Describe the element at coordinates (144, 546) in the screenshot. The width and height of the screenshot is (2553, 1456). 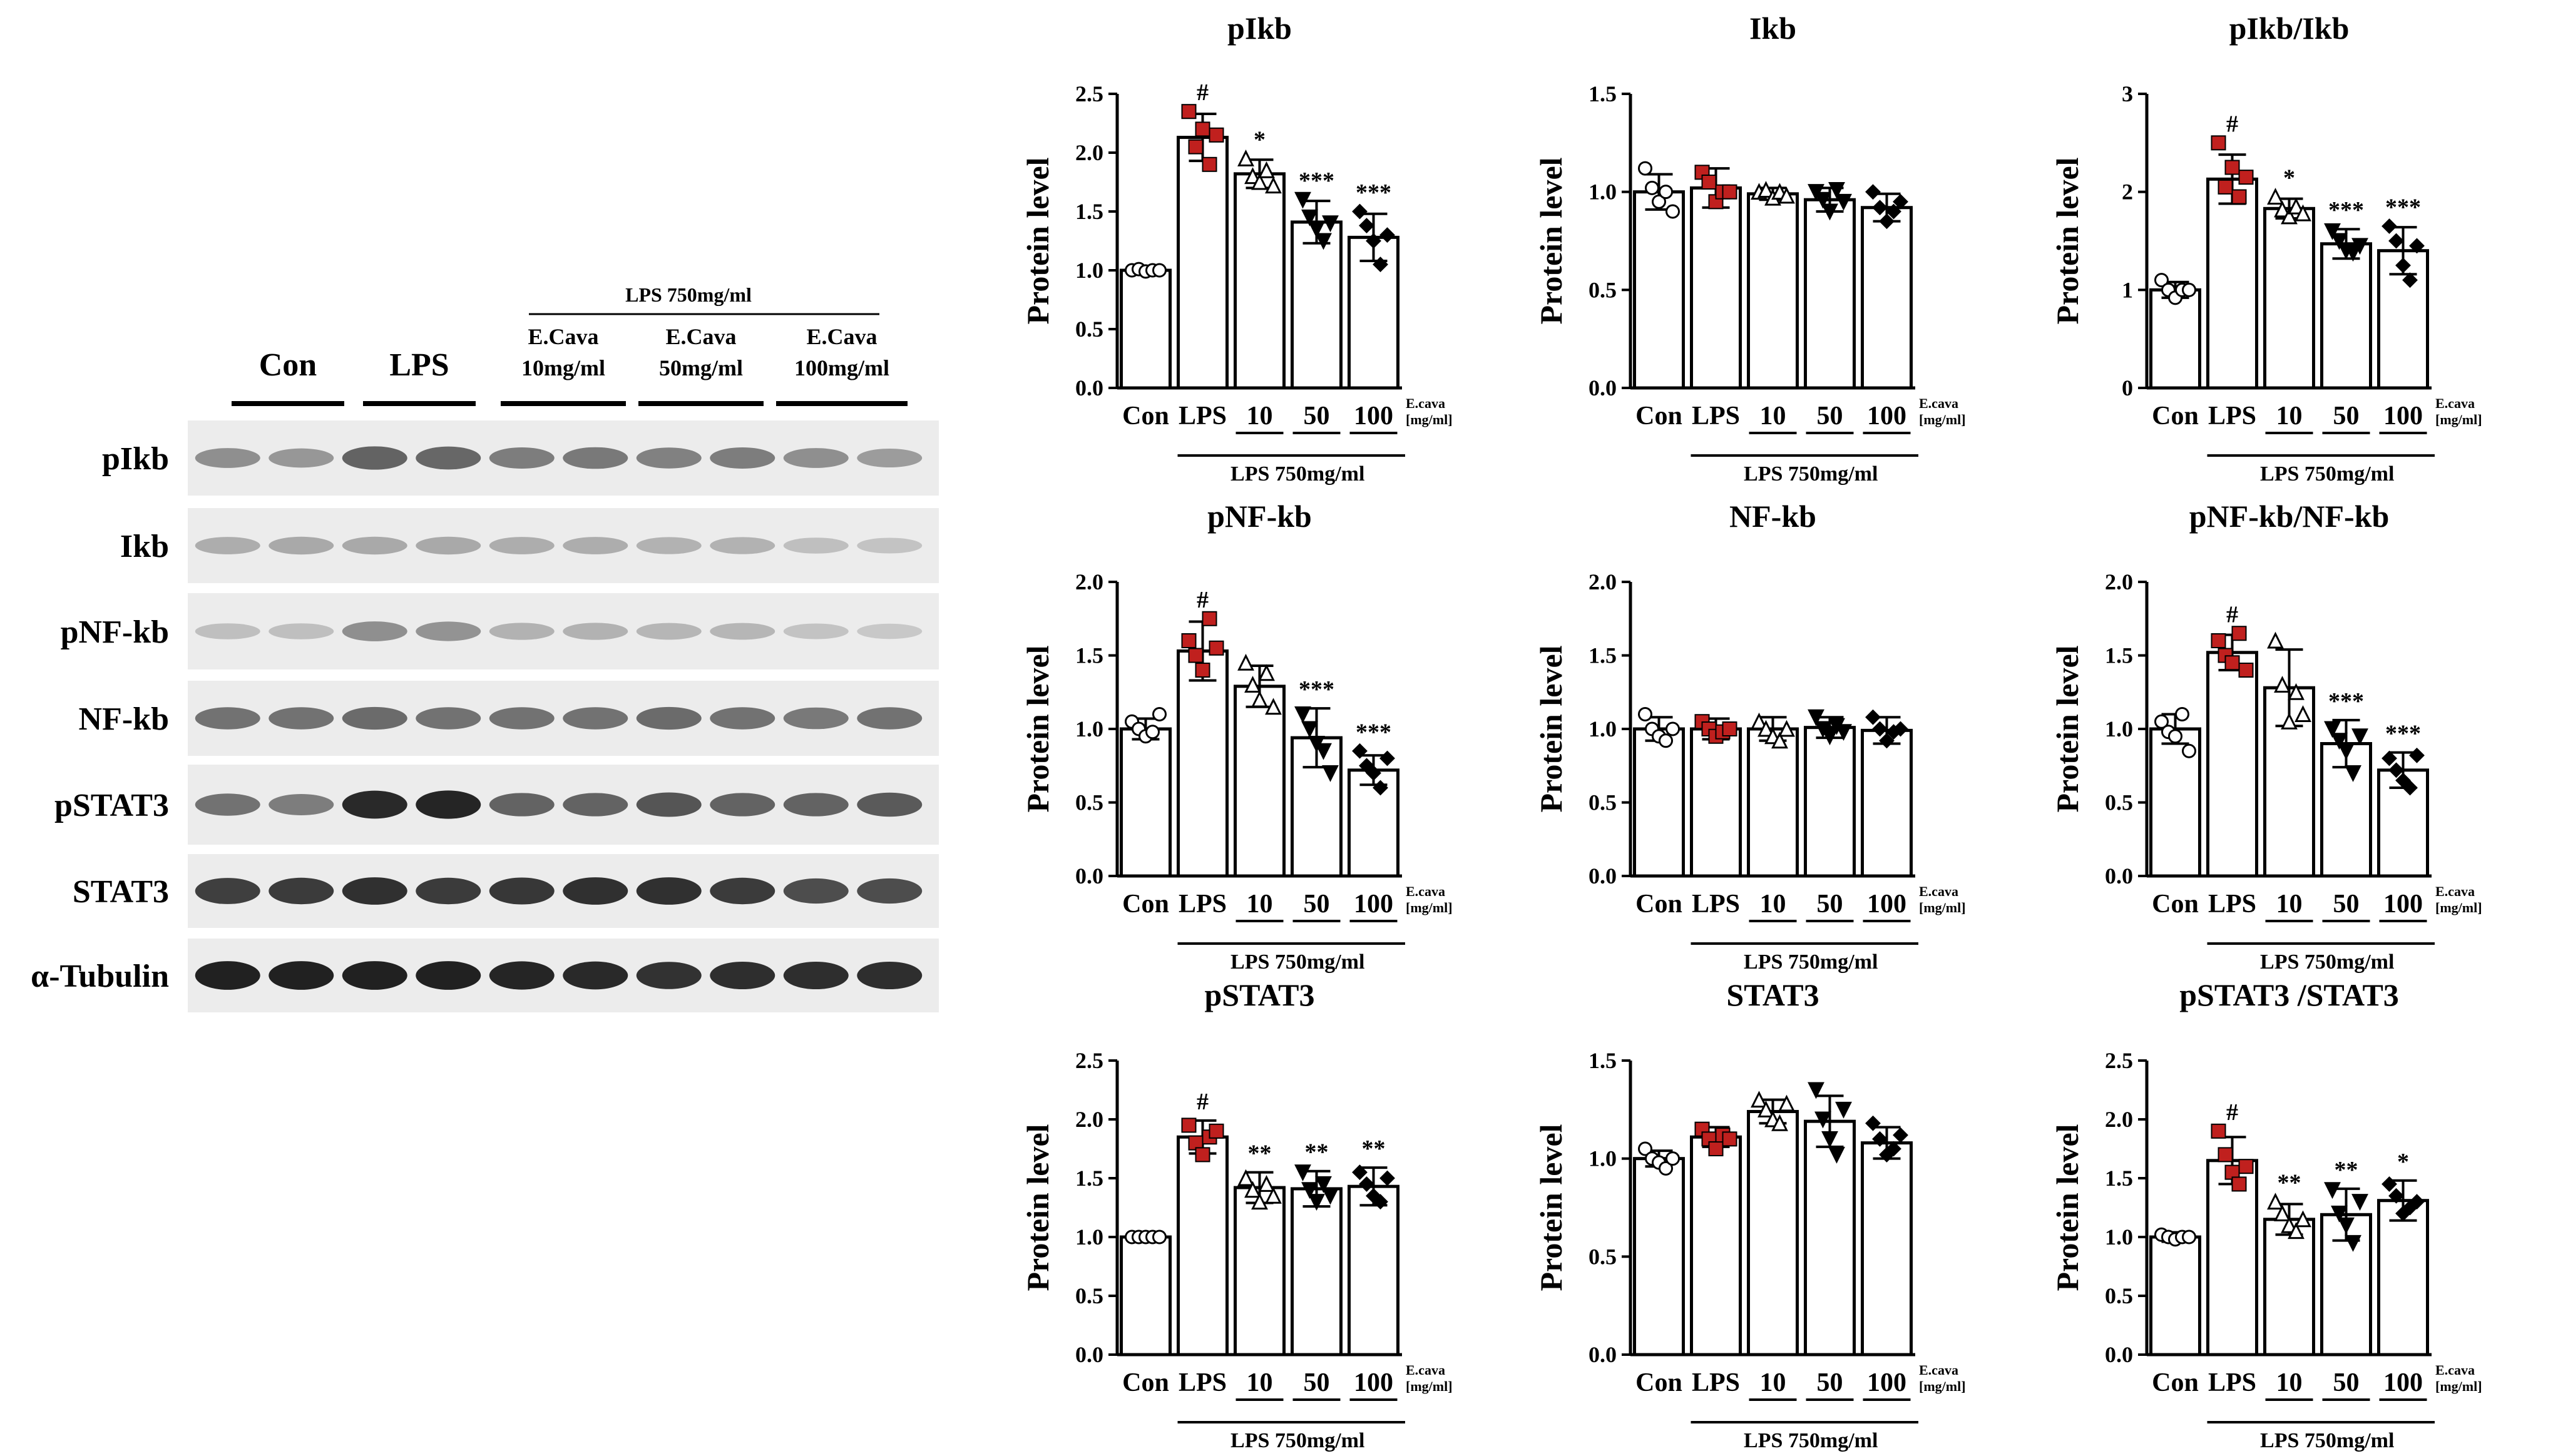
I see `blot-row-label: Ikb` at that location.